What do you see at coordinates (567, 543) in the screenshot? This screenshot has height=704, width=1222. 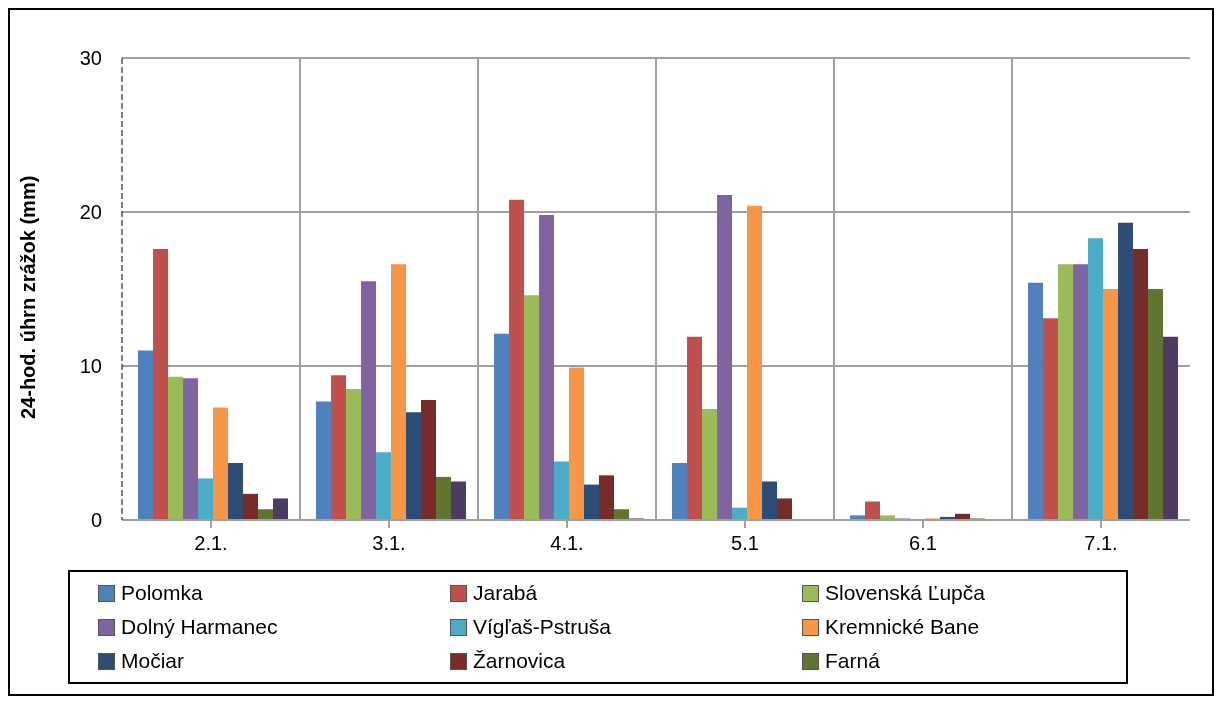 I see `x-tick-label: 4.1.` at bounding box center [567, 543].